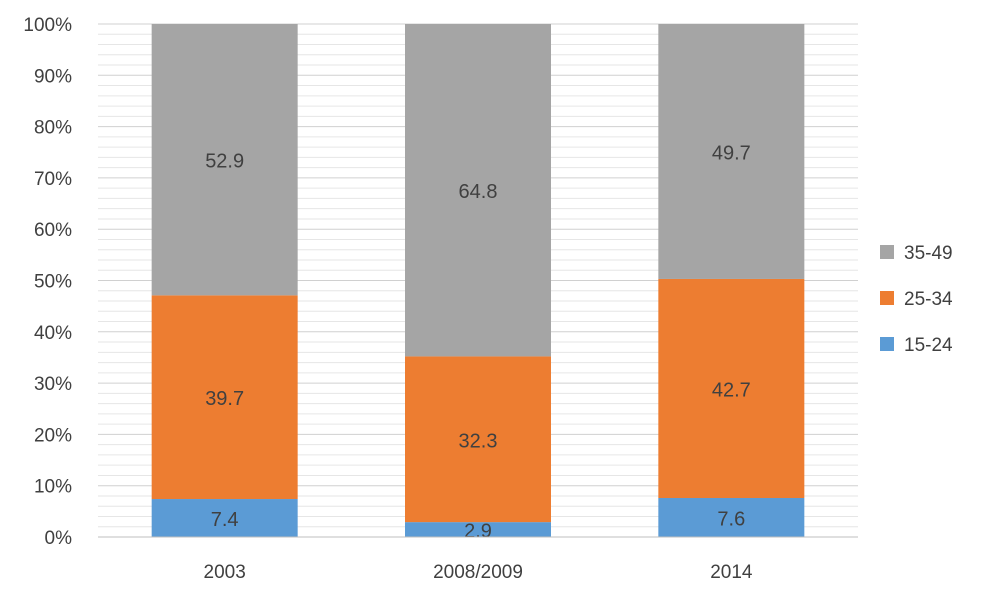  I want to click on legend: 35-49 25-34 15-24, so click(916, 299).